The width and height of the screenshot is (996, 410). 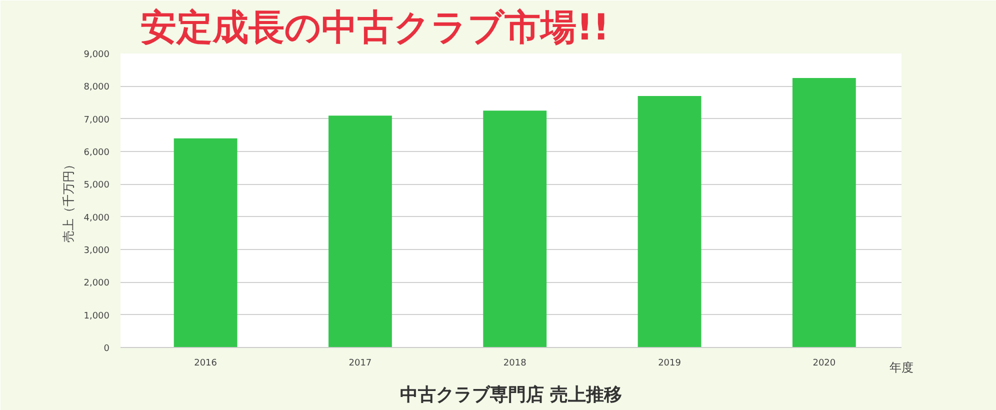 What do you see at coordinates (107, 349) in the screenshot?
I see `y-tick-label: 0` at bounding box center [107, 349].